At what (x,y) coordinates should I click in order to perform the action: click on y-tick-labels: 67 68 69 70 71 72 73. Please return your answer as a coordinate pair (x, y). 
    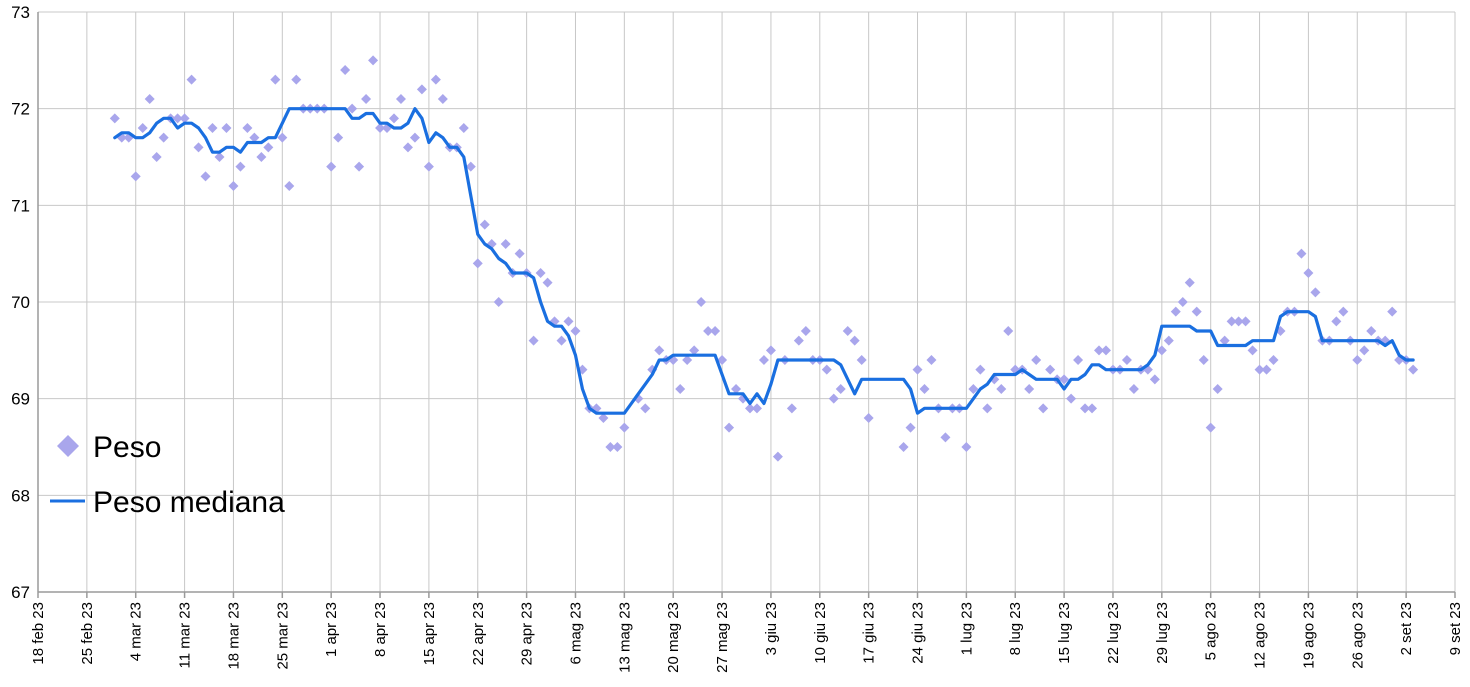
    Looking at the image, I should click on (20, 302).